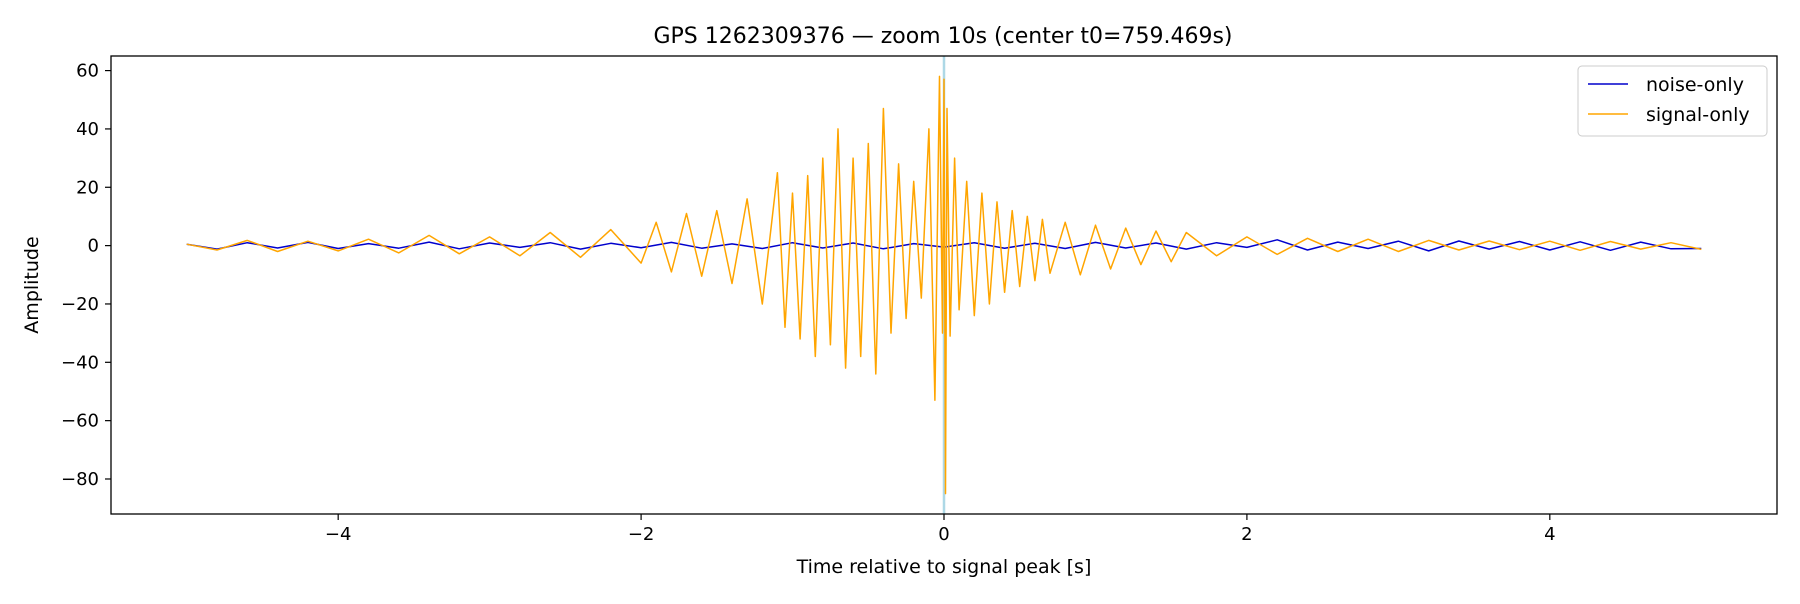  Describe the element at coordinates (86, 275) in the screenshot. I see `y-axis: −80 −60 −40 −20 0 20 40 60` at that location.